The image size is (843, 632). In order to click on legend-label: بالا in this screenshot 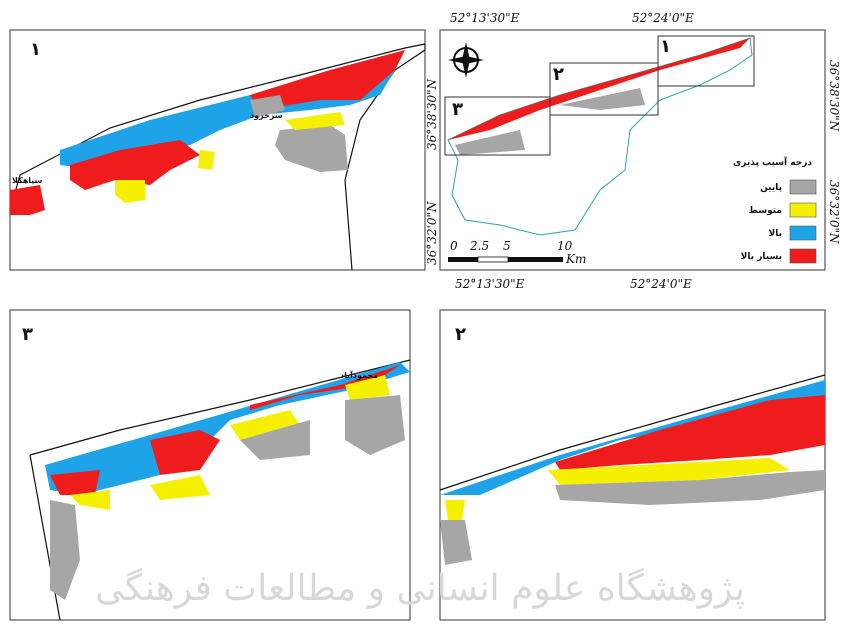, I will do `click(775, 234)`.